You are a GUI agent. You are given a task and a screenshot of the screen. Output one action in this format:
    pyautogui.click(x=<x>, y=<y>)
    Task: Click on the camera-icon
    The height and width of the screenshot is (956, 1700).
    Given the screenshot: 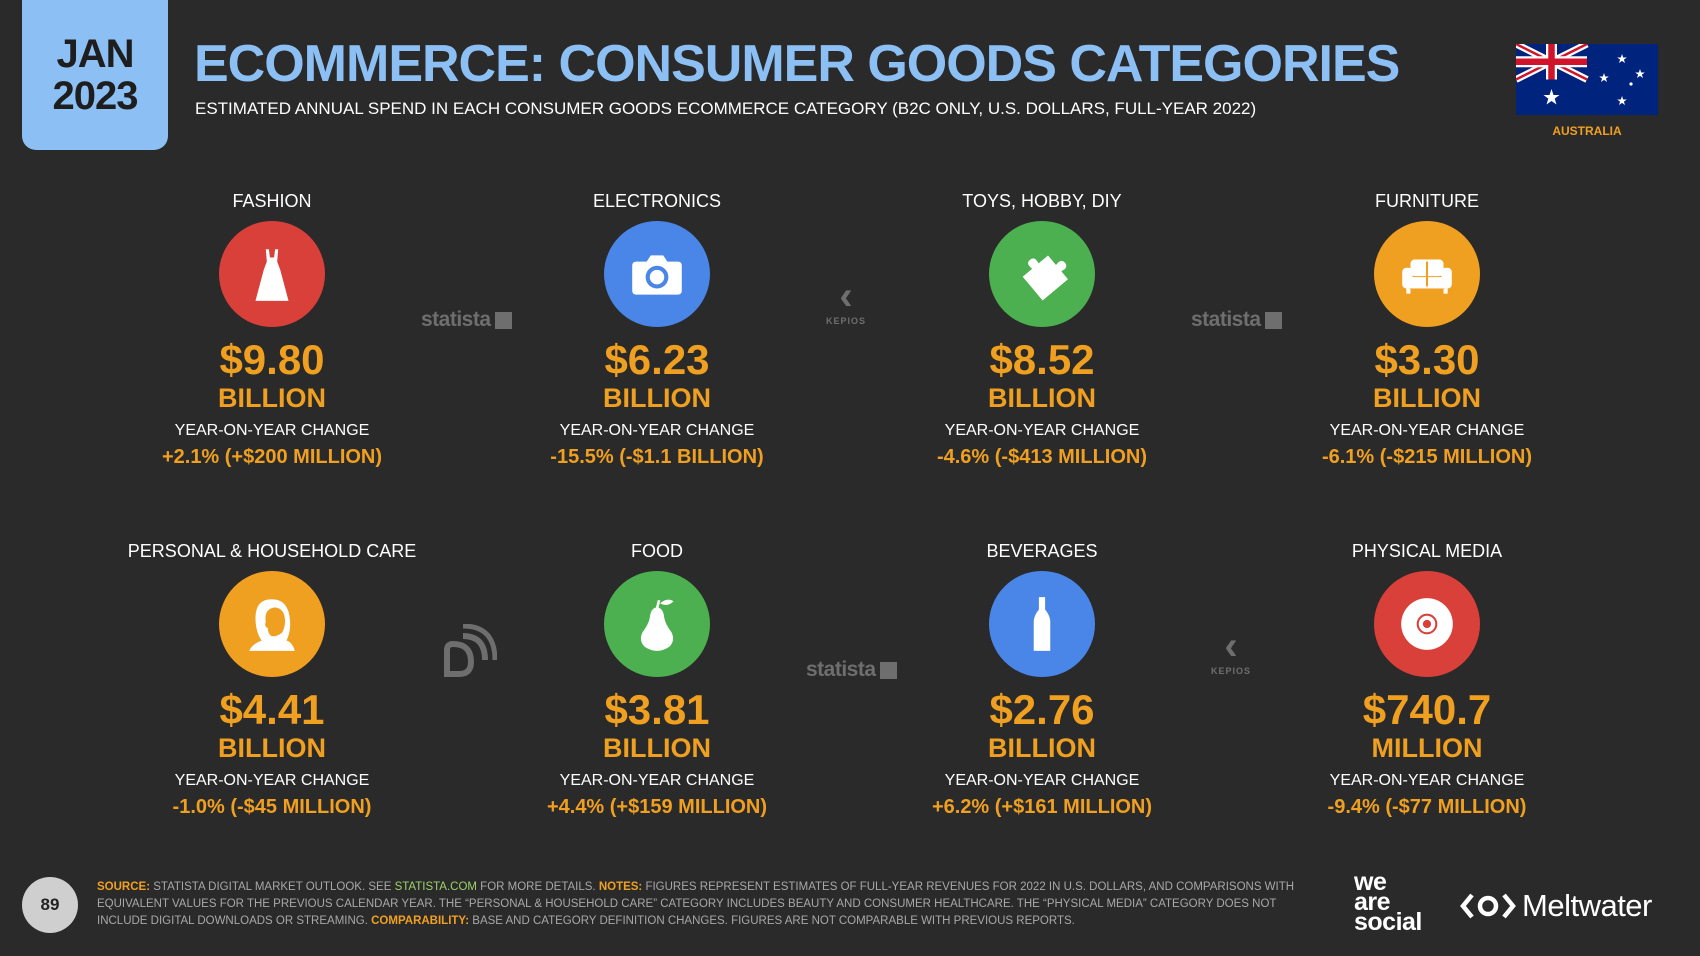 What is the action you would take?
    pyautogui.click(x=657, y=275)
    